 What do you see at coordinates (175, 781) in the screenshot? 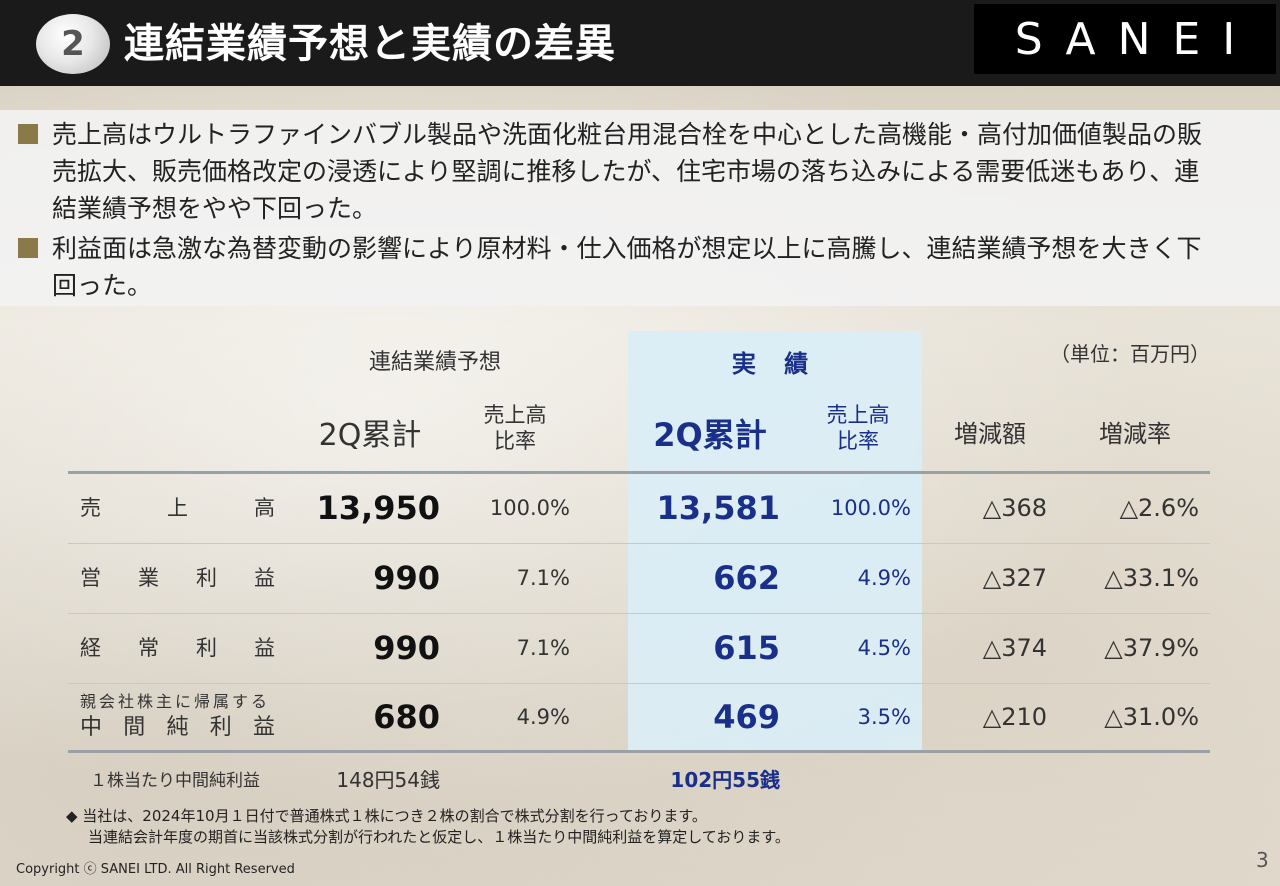
I see `eps-label: １株当たり中間純利益` at bounding box center [175, 781].